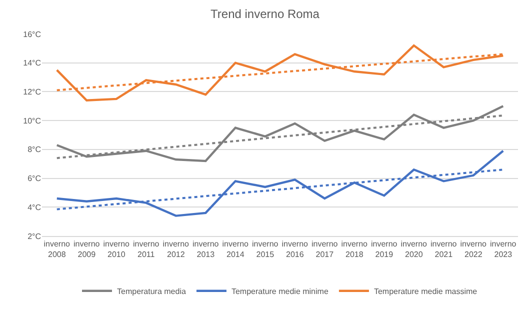 The height and width of the screenshot is (318, 530). Describe the element at coordinates (265, 249) in the screenshot. I see `x-tick-label: inverno 2015` at that location.